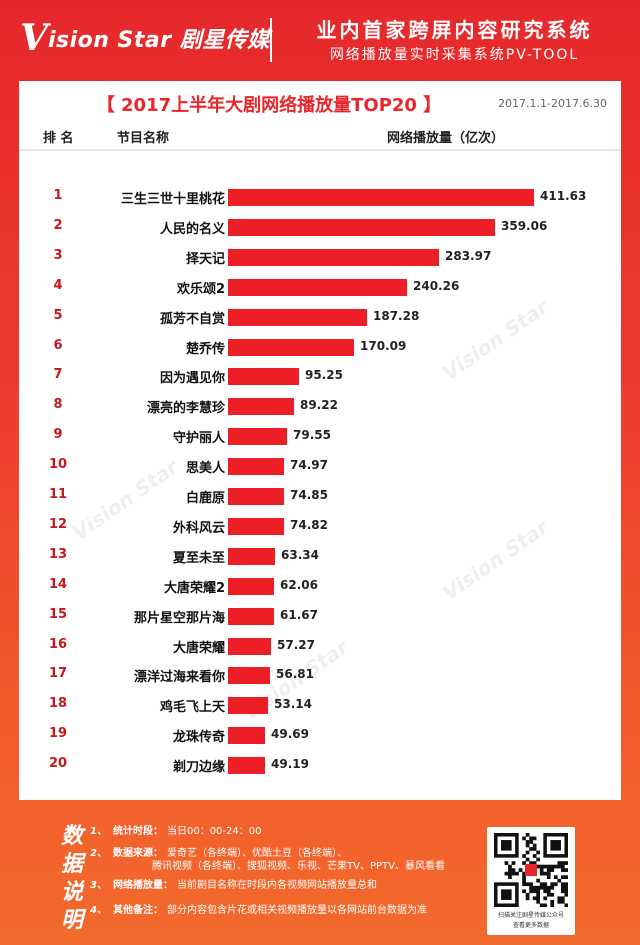 The width and height of the screenshot is (640, 945). Describe the element at coordinates (530, 915) in the screenshot. I see `qr-caption: 扫描关注剧星传媒公众号` at that location.